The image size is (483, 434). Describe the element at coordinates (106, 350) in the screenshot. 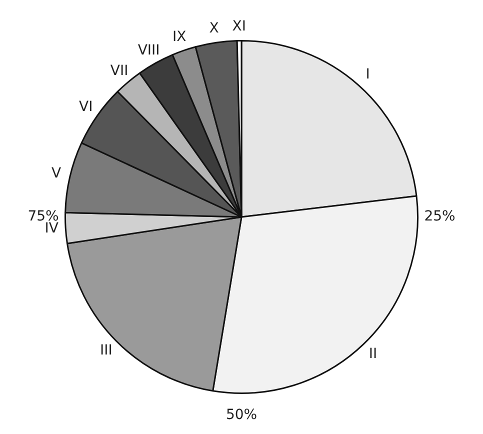

I see `slice-label: III` at that location.